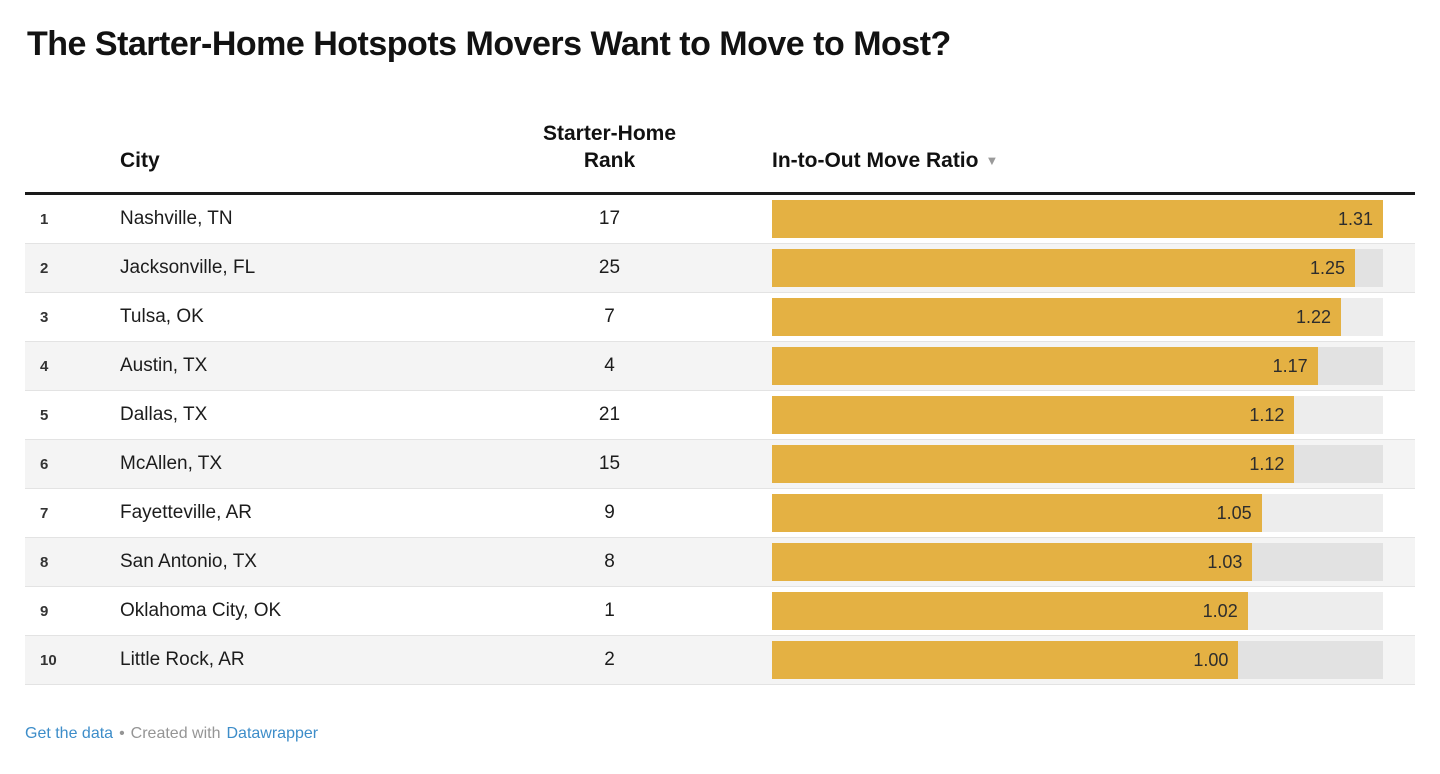 This screenshot has height=774, width=1440. What do you see at coordinates (1220, 610) in the screenshot?
I see `bar-value-label: 1.02` at bounding box center [1220, 610].